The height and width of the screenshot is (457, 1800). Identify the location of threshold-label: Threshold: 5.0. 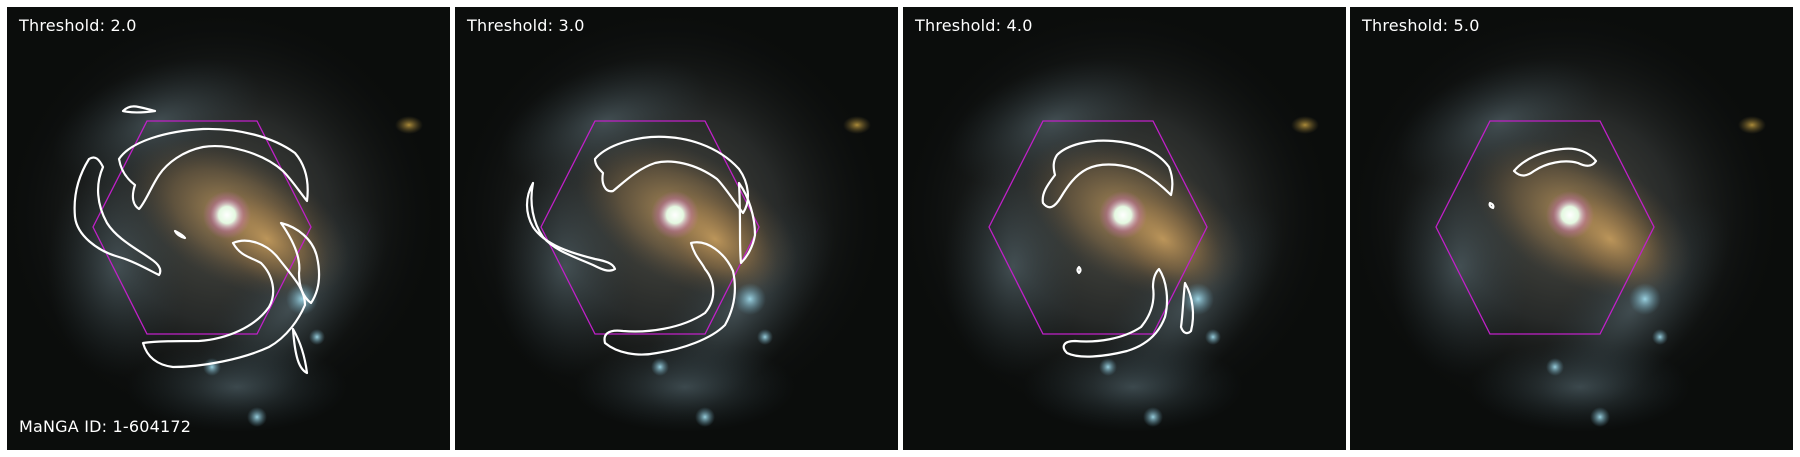
(1421, 25).